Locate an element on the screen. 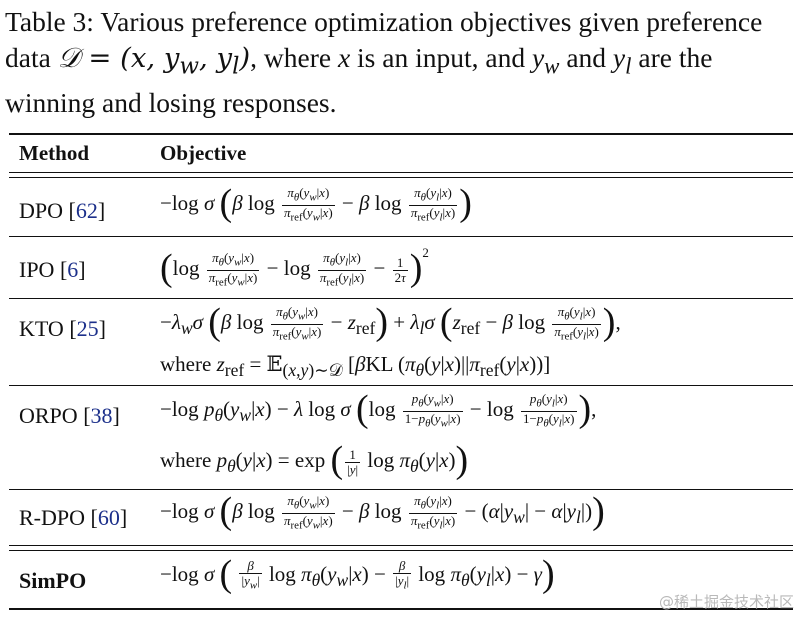 The image size is (802, 618). header-method: Method is located at coordinates (54, 153).